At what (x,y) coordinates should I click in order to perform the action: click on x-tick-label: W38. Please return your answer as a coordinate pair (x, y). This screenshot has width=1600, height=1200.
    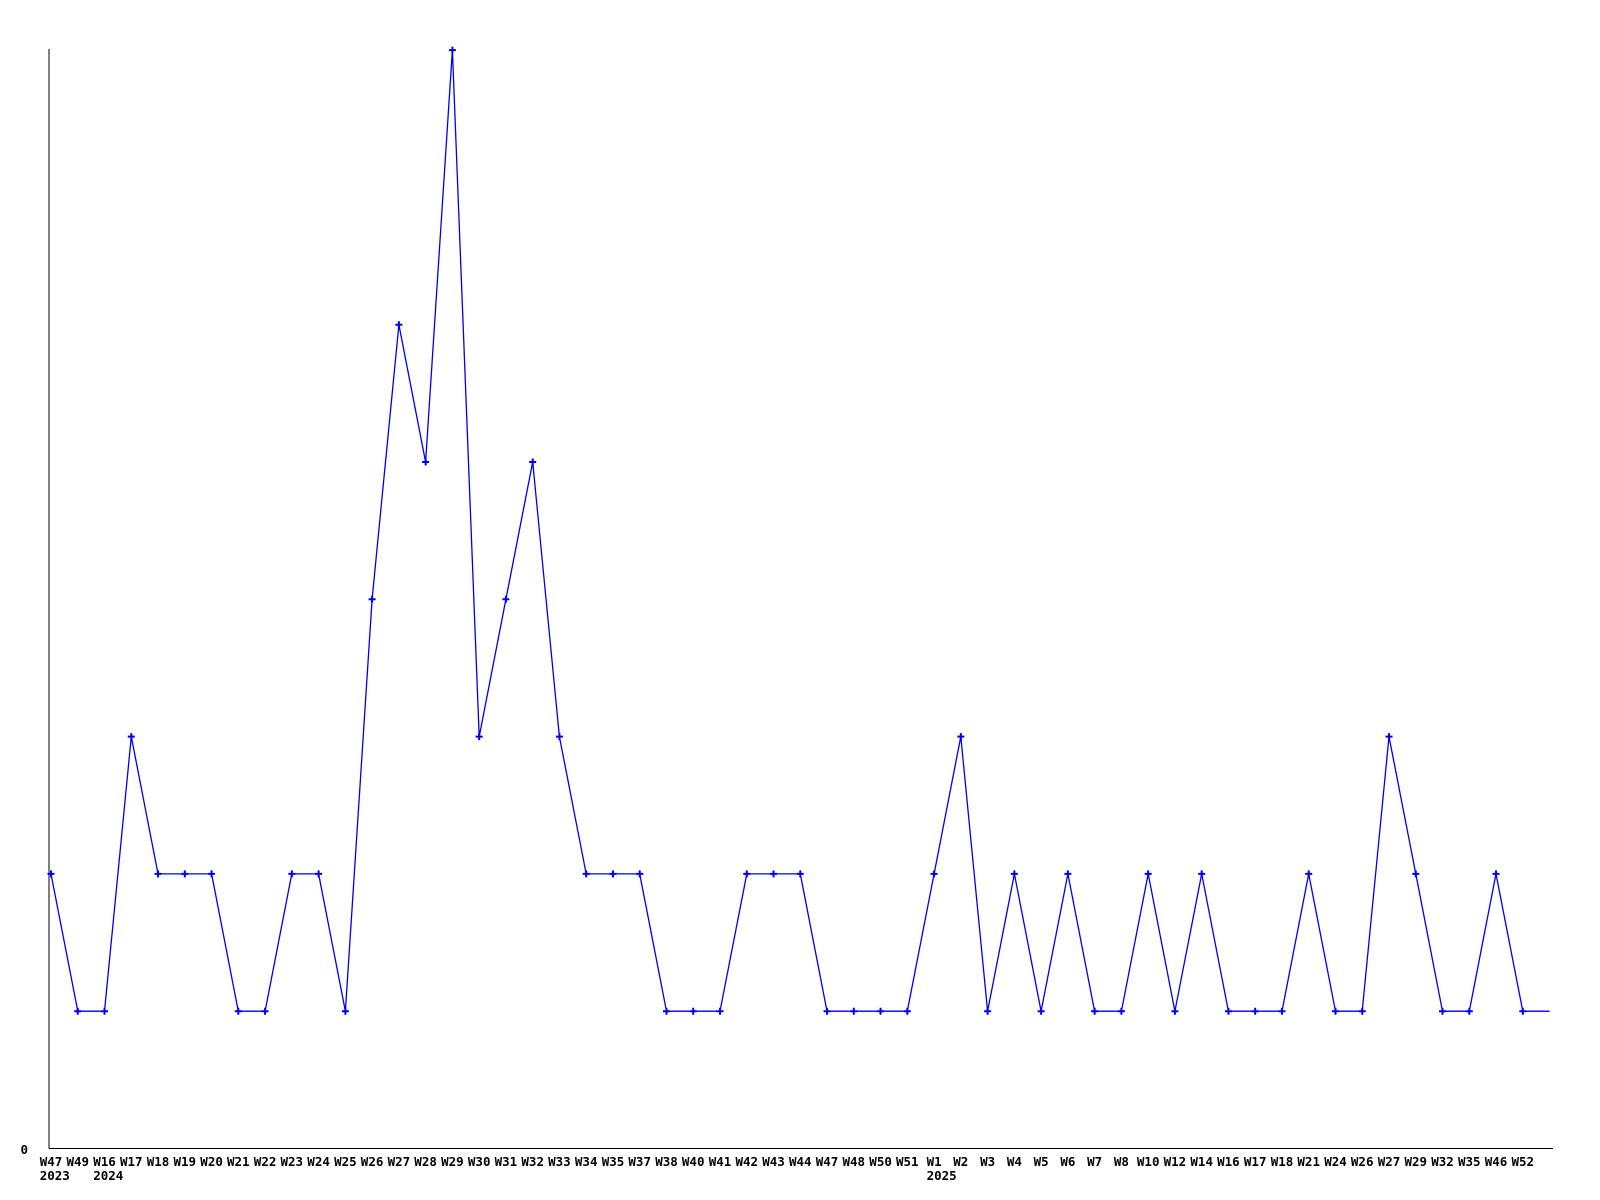
    Looking at the image, I should click on (666, 1161).